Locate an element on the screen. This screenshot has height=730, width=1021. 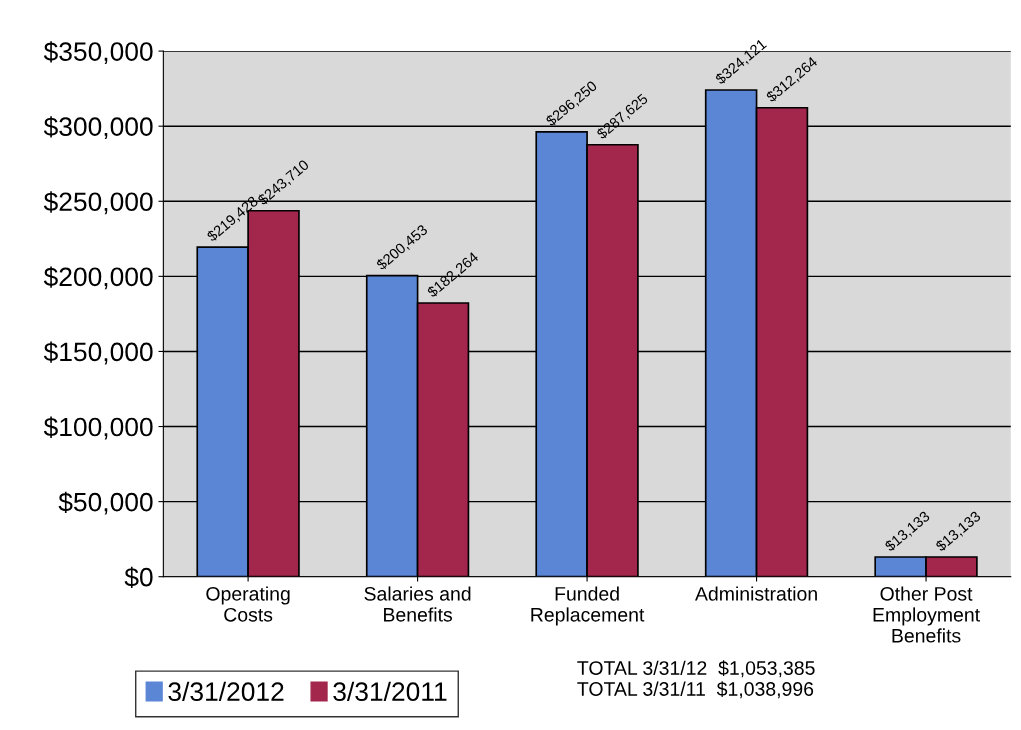
legend-label: 3/31/2011 is located at coordinates (390, 691).